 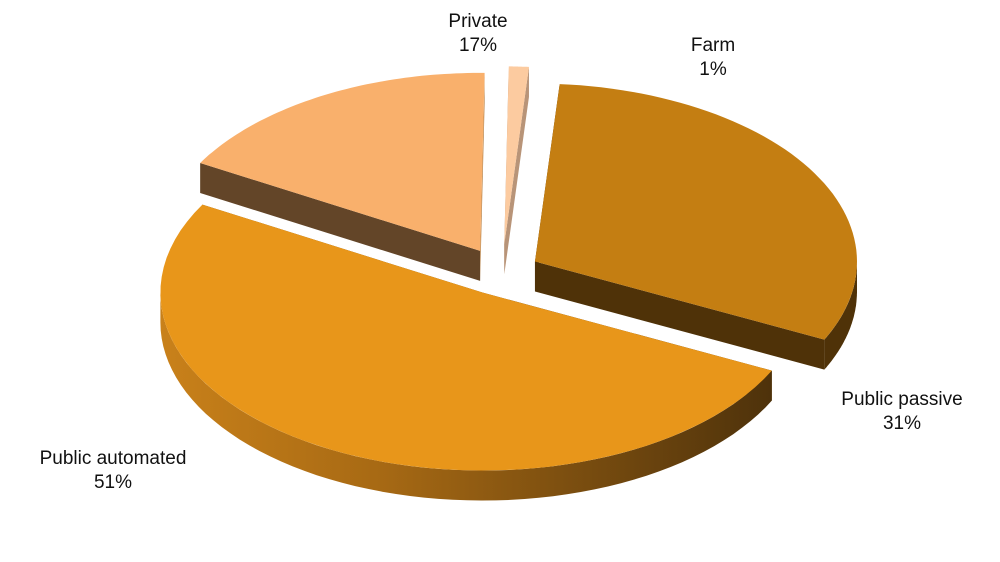 I want to click on label-farm-value: 1%, so click(x=713, y=69).